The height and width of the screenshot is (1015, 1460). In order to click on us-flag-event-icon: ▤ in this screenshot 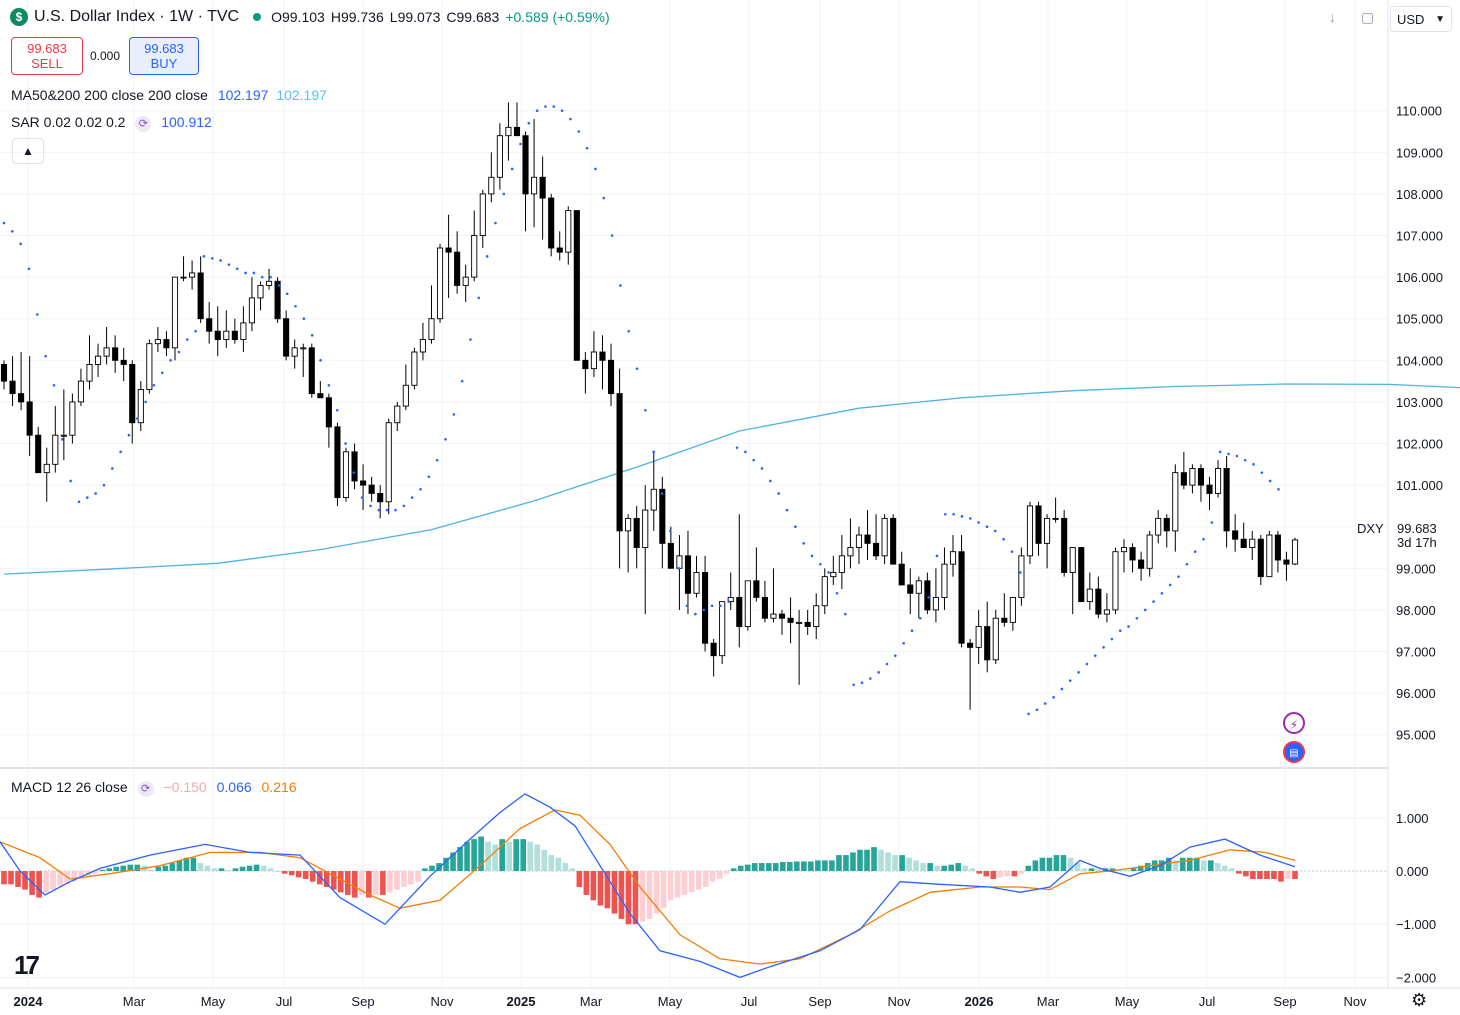, I will do `click(1294, 752)`.